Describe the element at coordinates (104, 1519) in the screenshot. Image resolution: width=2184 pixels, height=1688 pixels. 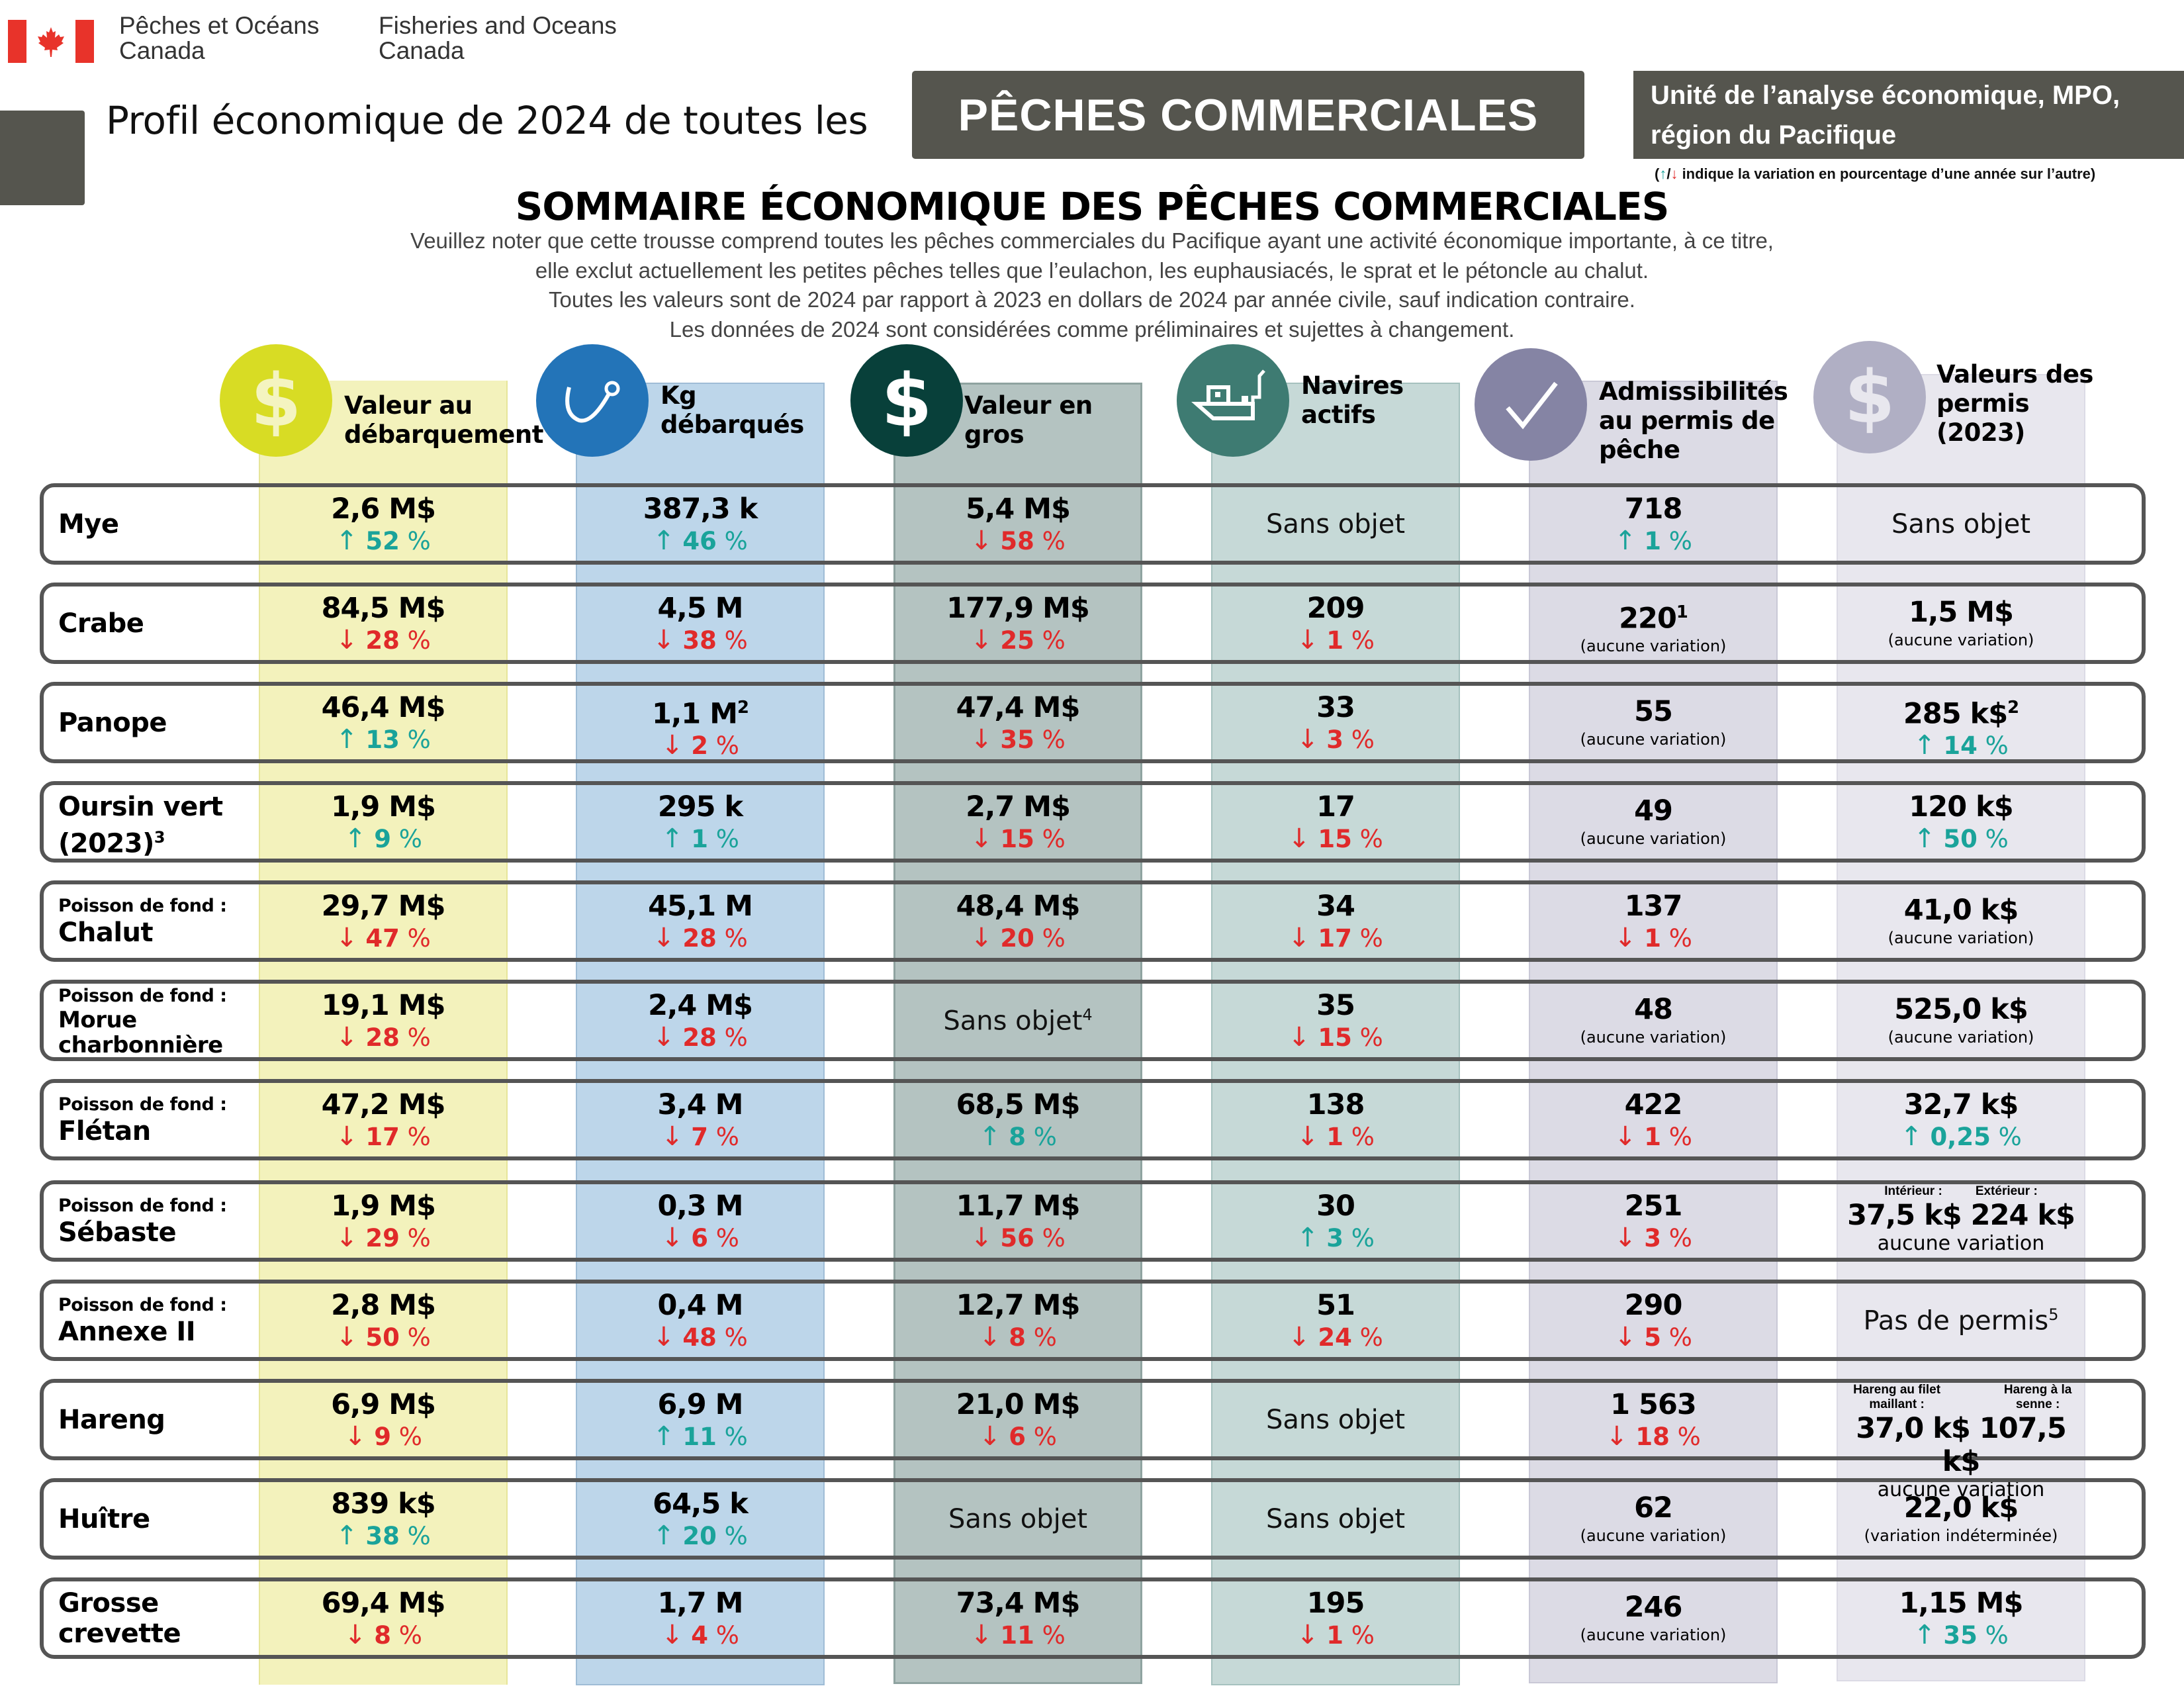
I see `row-label: Huître` at that location.